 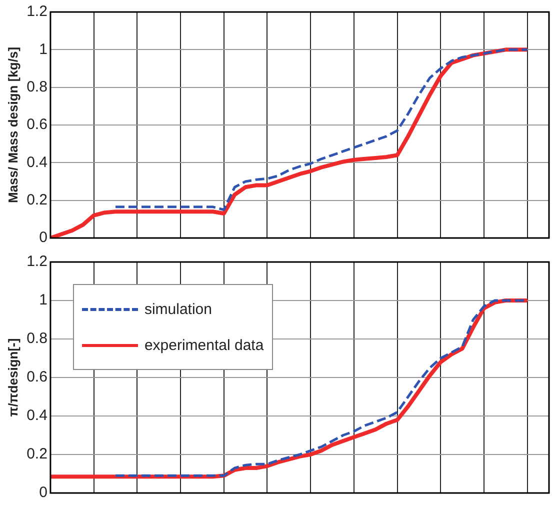 What do you see at coordinates (178, 309) in the screenshot?
I see `legend-label: simulation` at bounding box center [178, 309].